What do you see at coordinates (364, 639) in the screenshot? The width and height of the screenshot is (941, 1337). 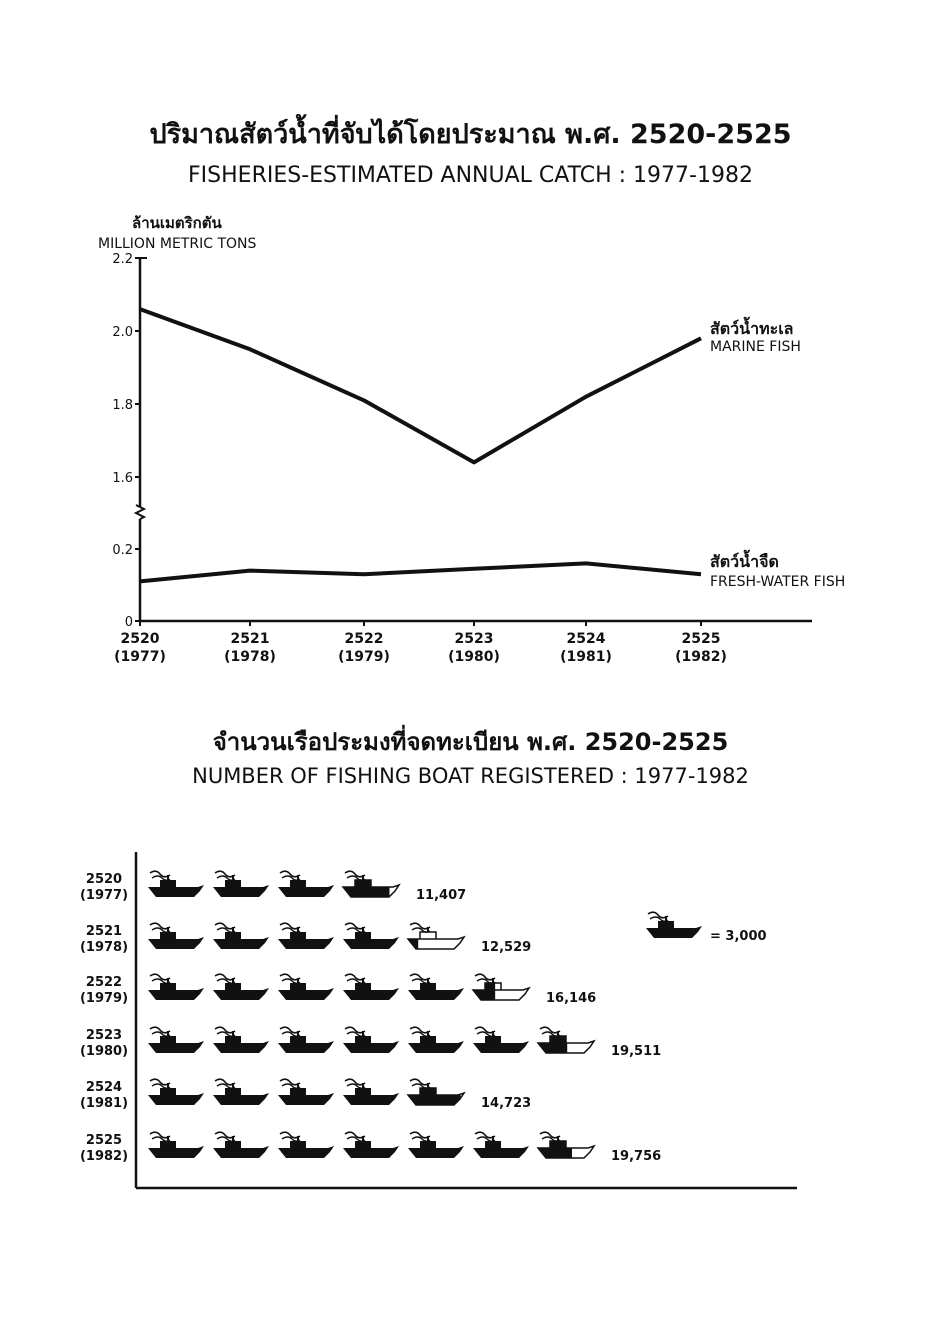 I see `x-tick-label: 2522` at bounding box center [364, 639].